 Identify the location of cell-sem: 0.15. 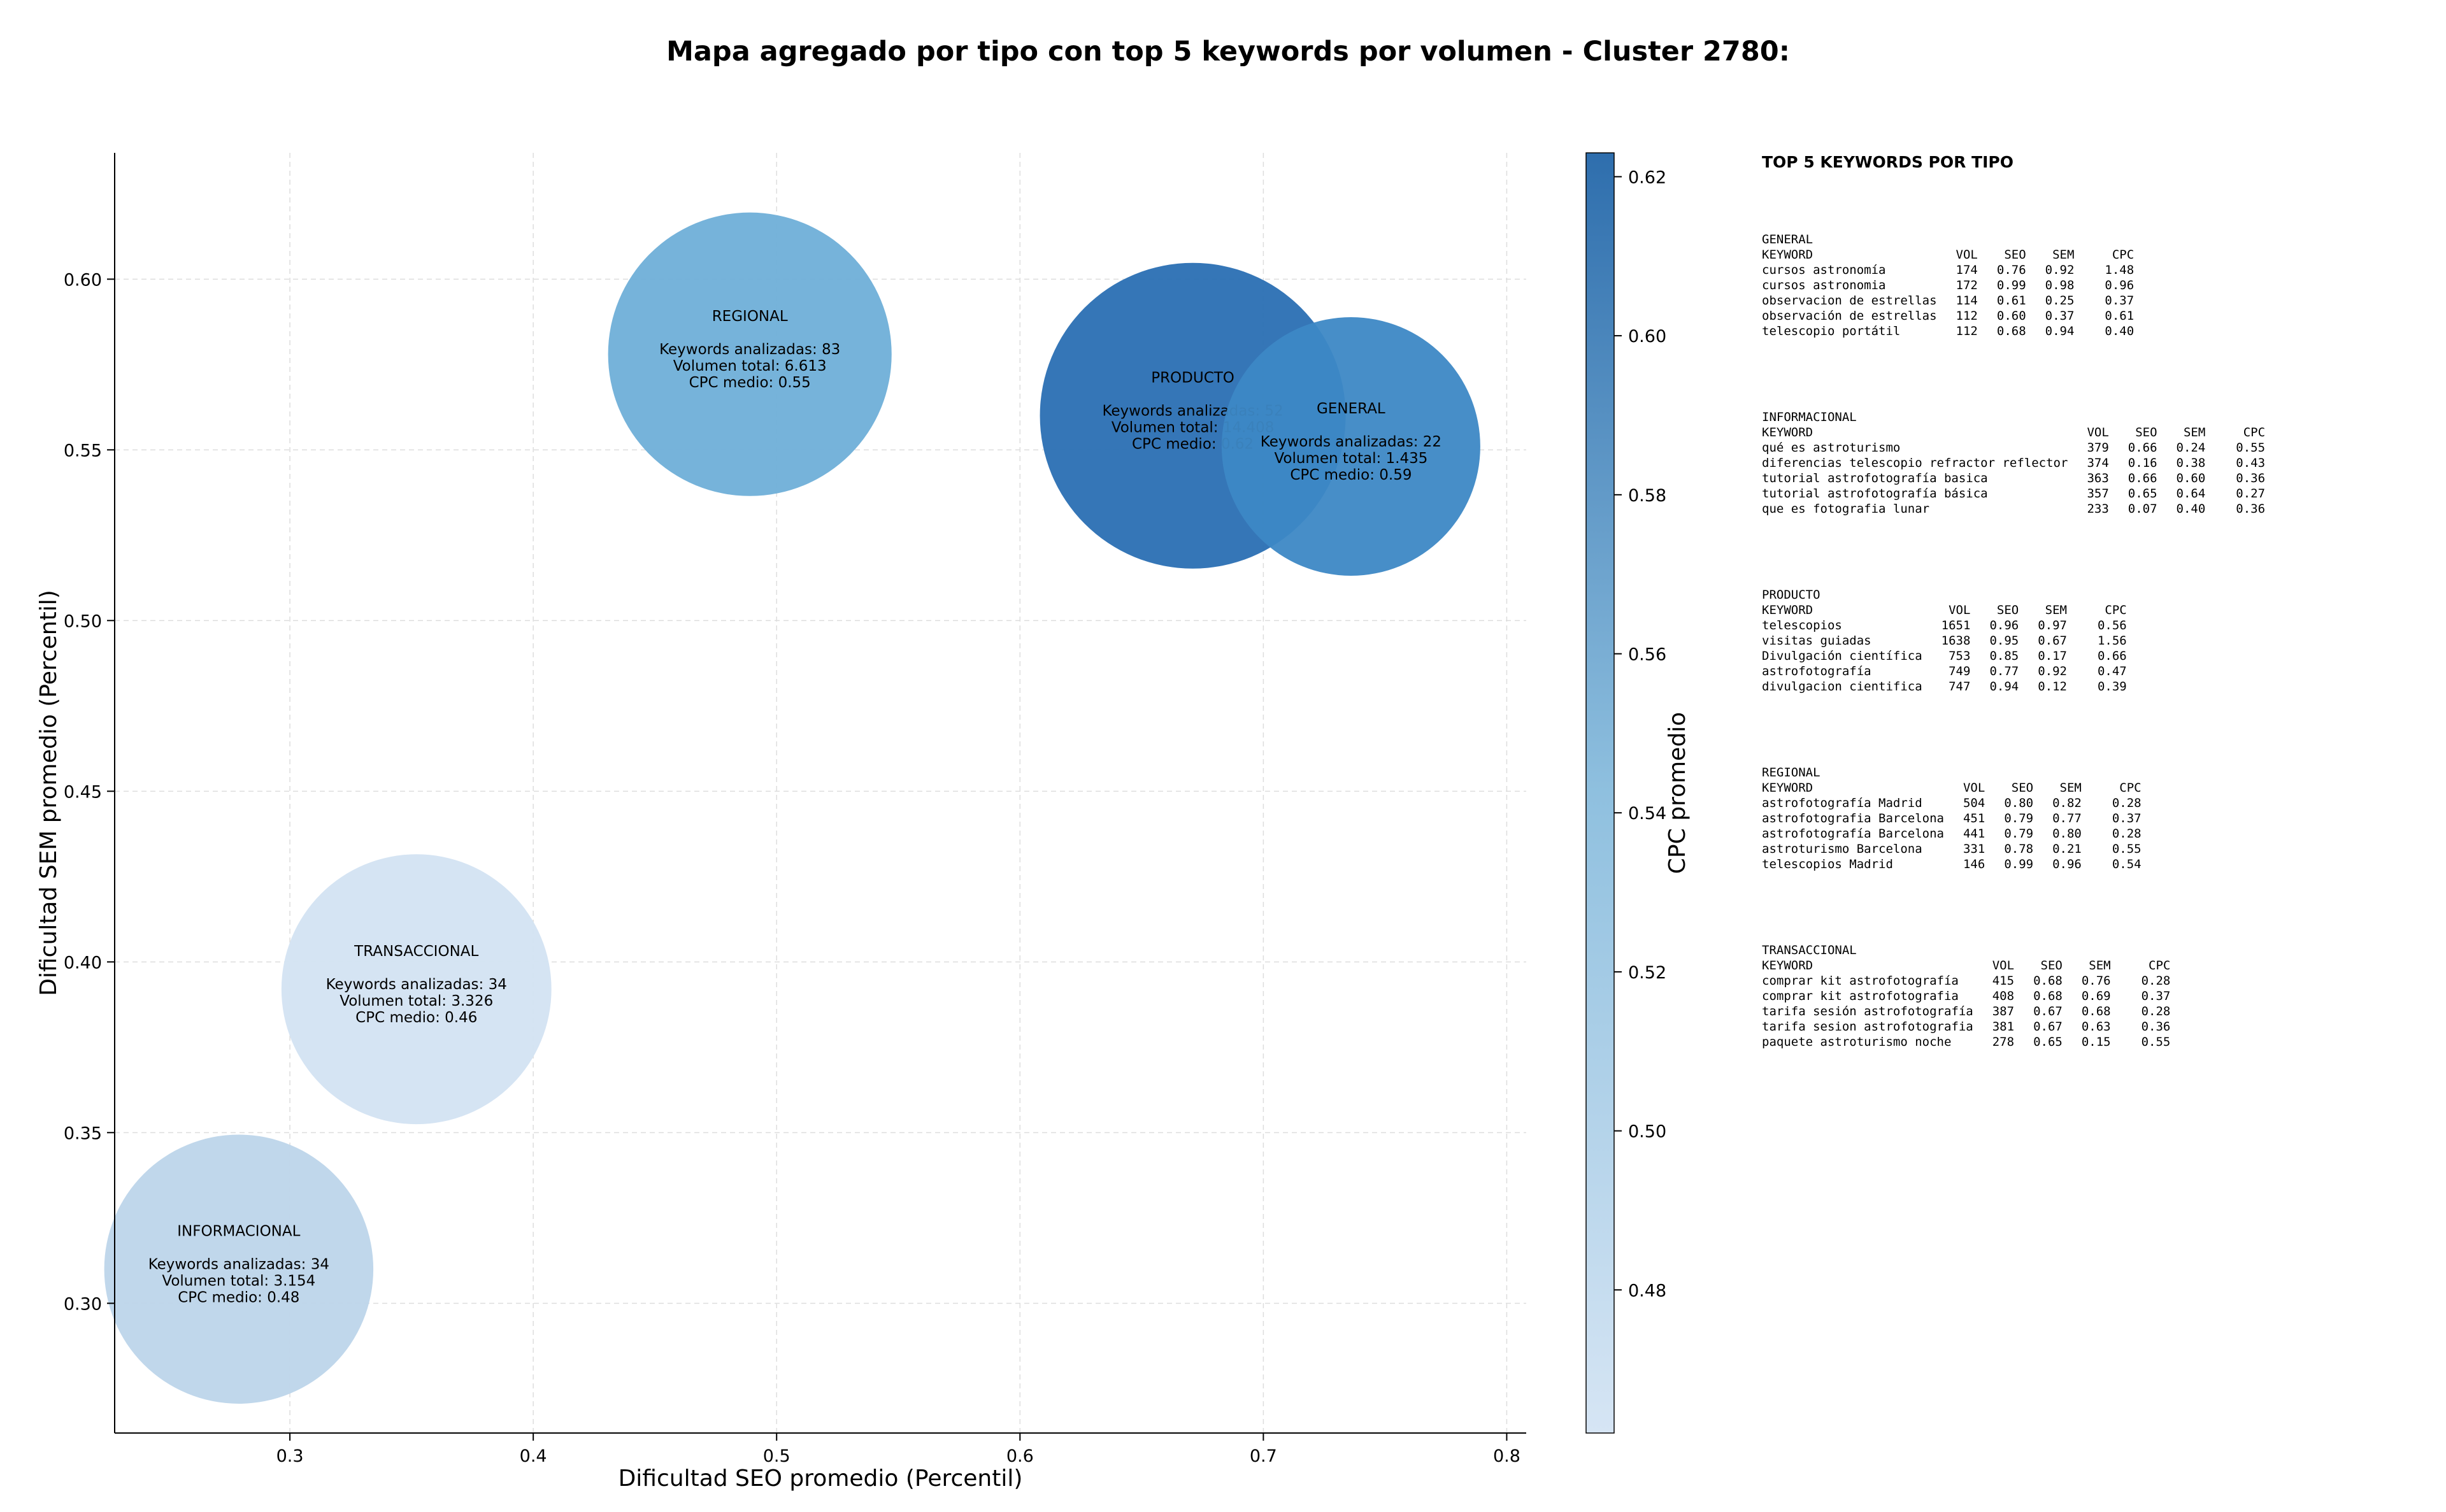
(2096, 1042).